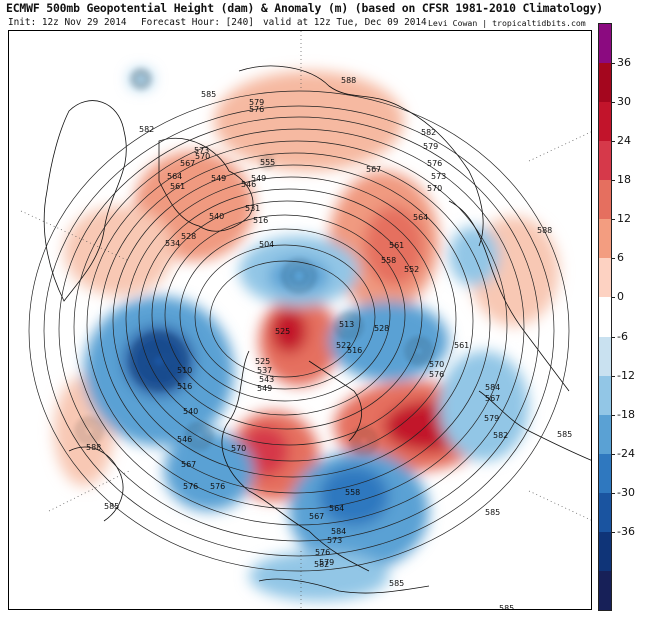 The height and width of the screenshot is (619, 646). I want to click on contour-label-510-hudson: 510, so click(184, 370).